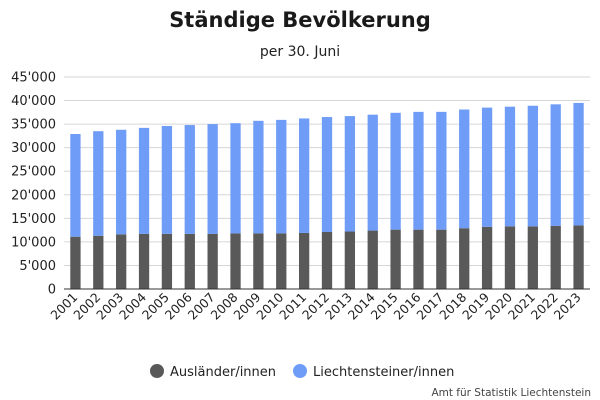 The image size is (600, 400). I want to click on y-tick-label: 15'000, so click(33, 219).